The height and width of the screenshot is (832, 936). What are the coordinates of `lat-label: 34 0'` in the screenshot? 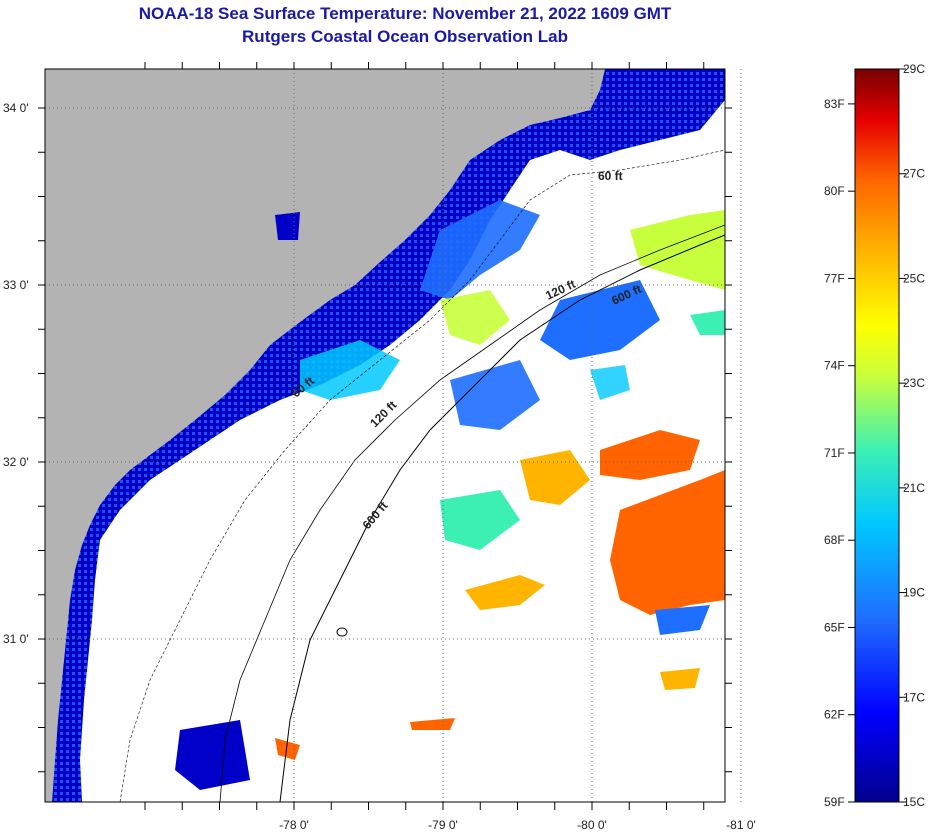 It's located at (16, 108).